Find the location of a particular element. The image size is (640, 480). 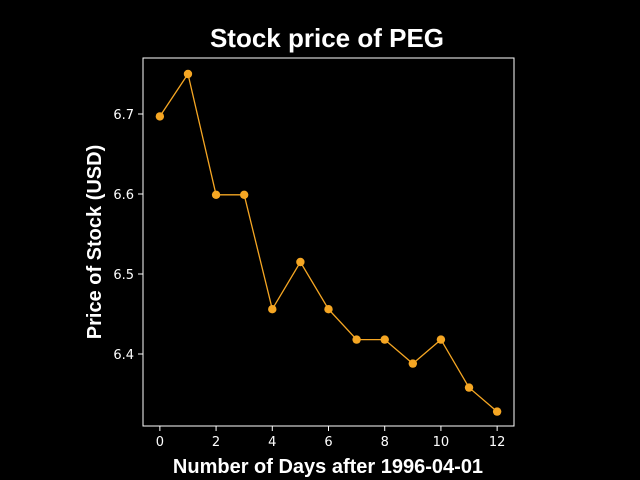

x-tick-label: 0 is located at coordinates (160, 442).